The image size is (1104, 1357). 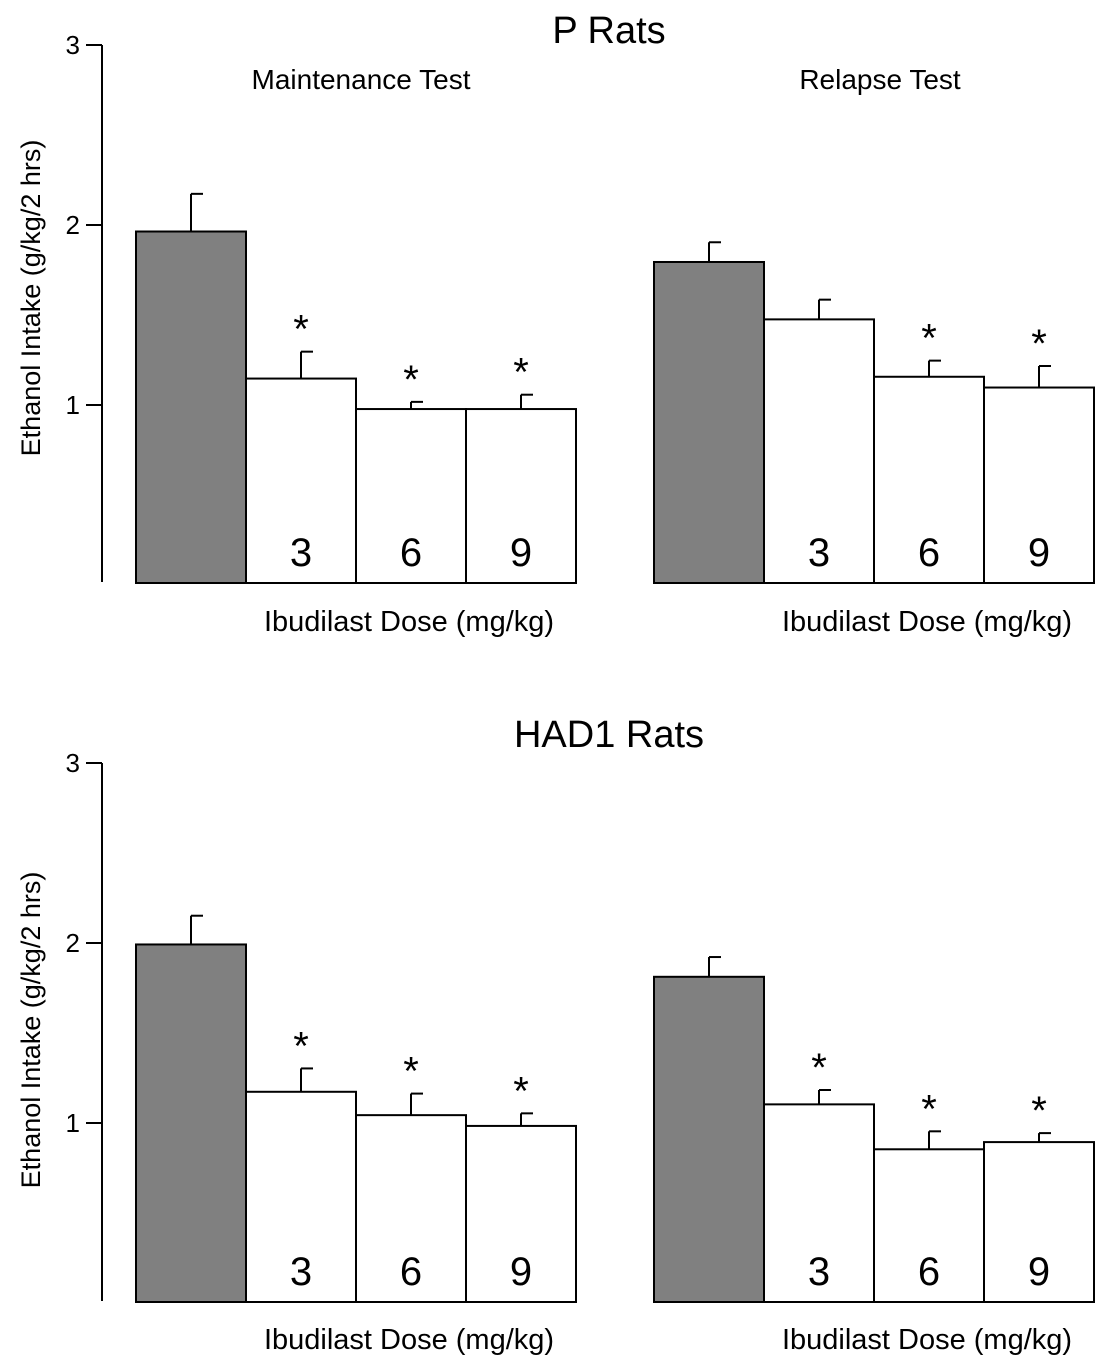 I want to click on panel-title-maintenance: Maintenance Test, so click(x=361, y=79).